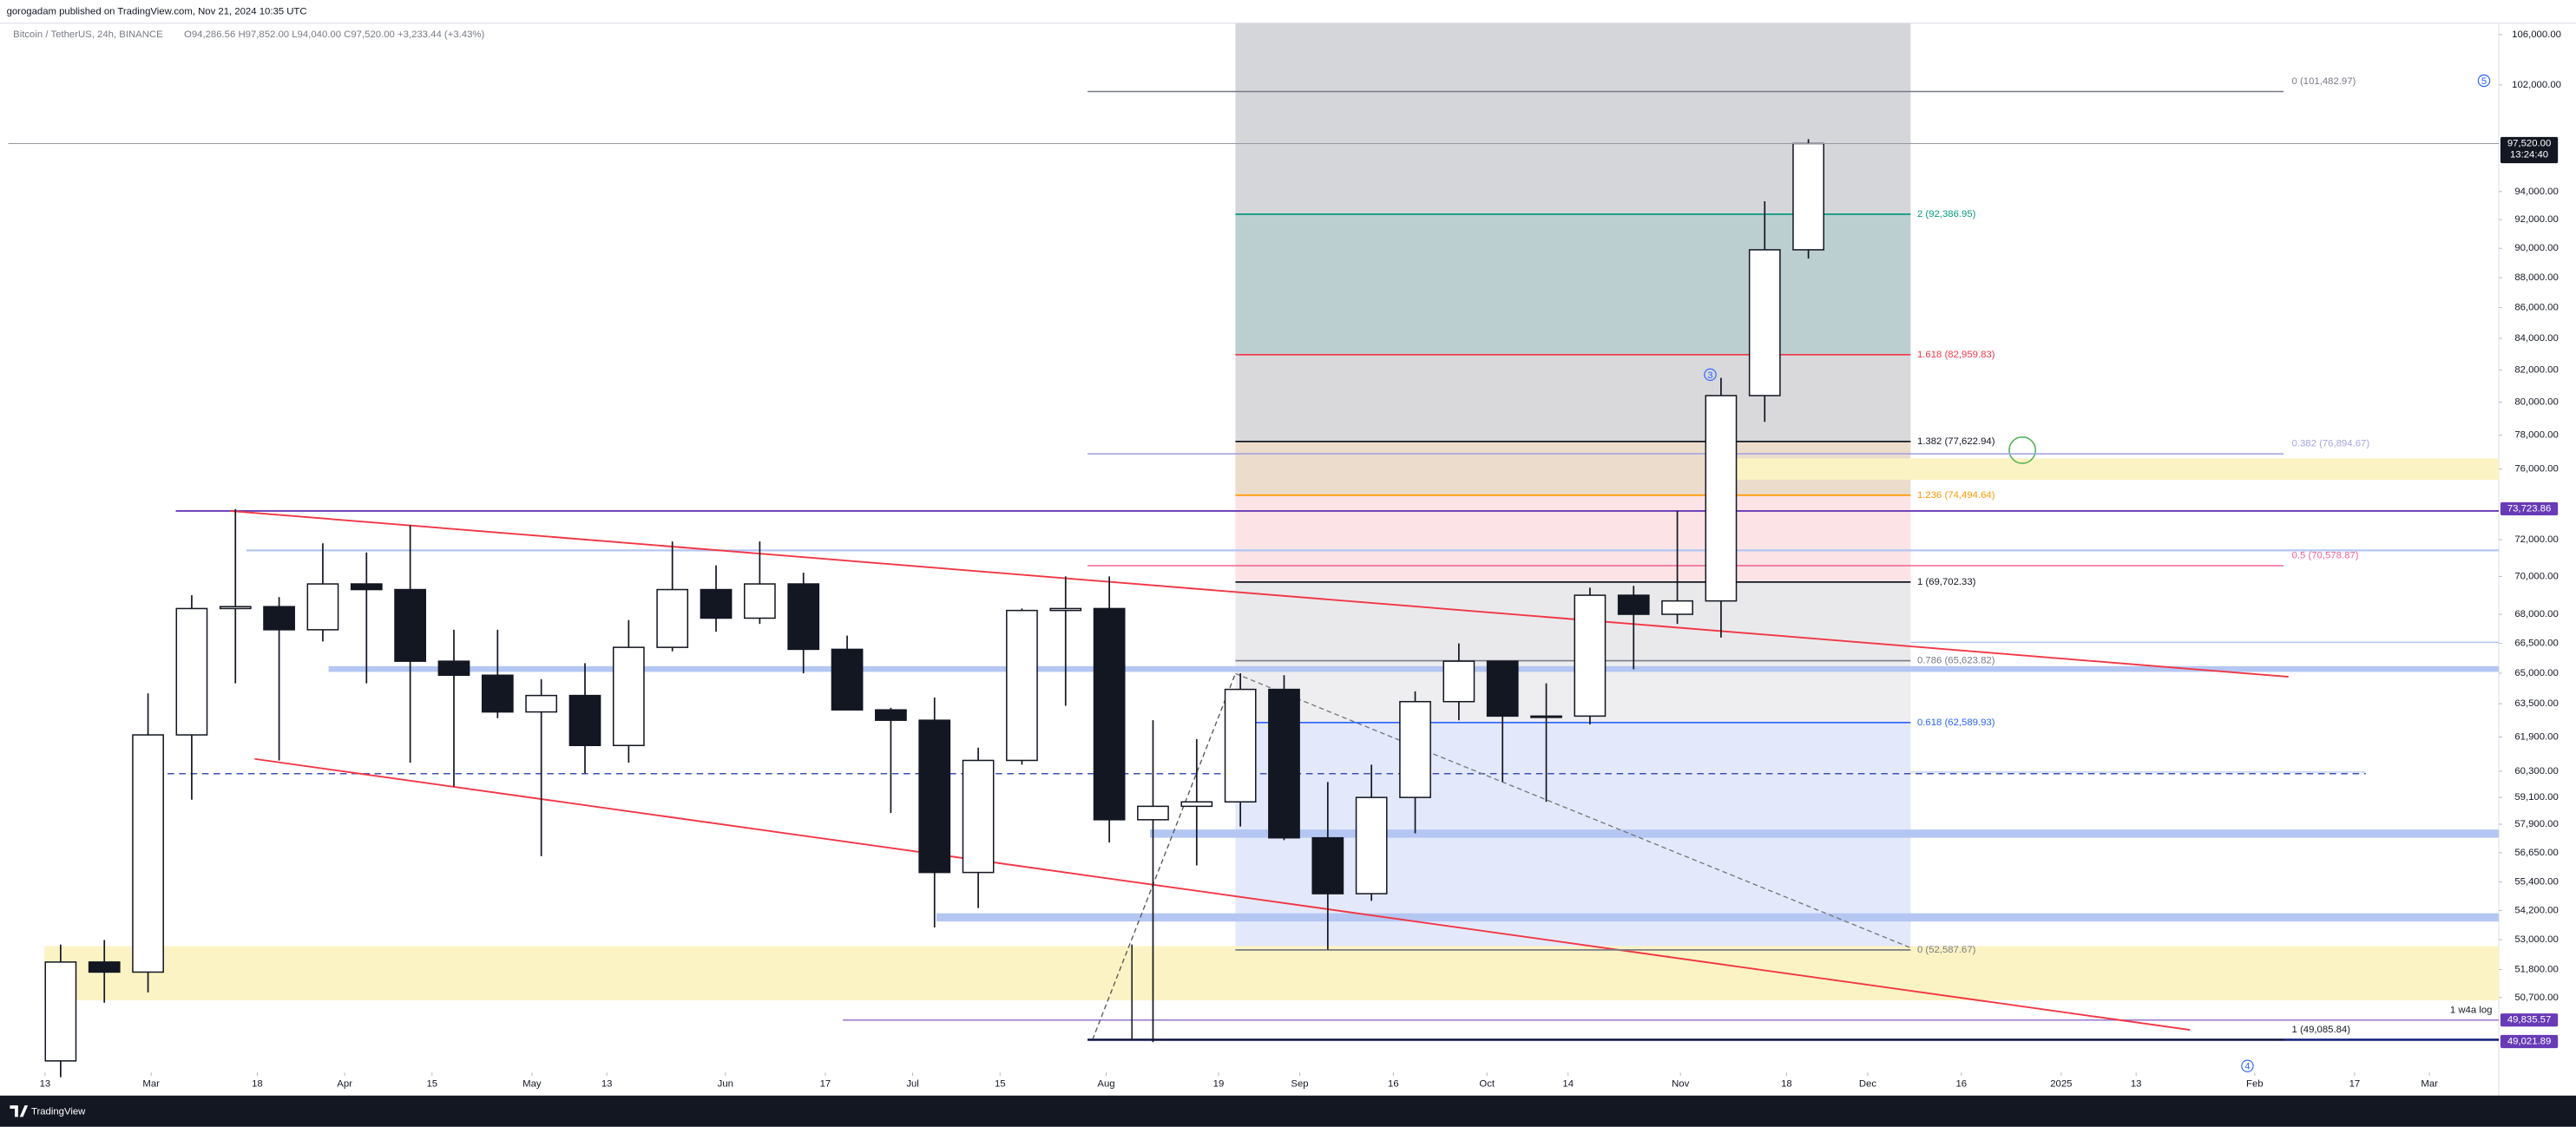 This screenshot has width=2576, height=1127. I want to click on brand: TradingView, so click(59, 1112).